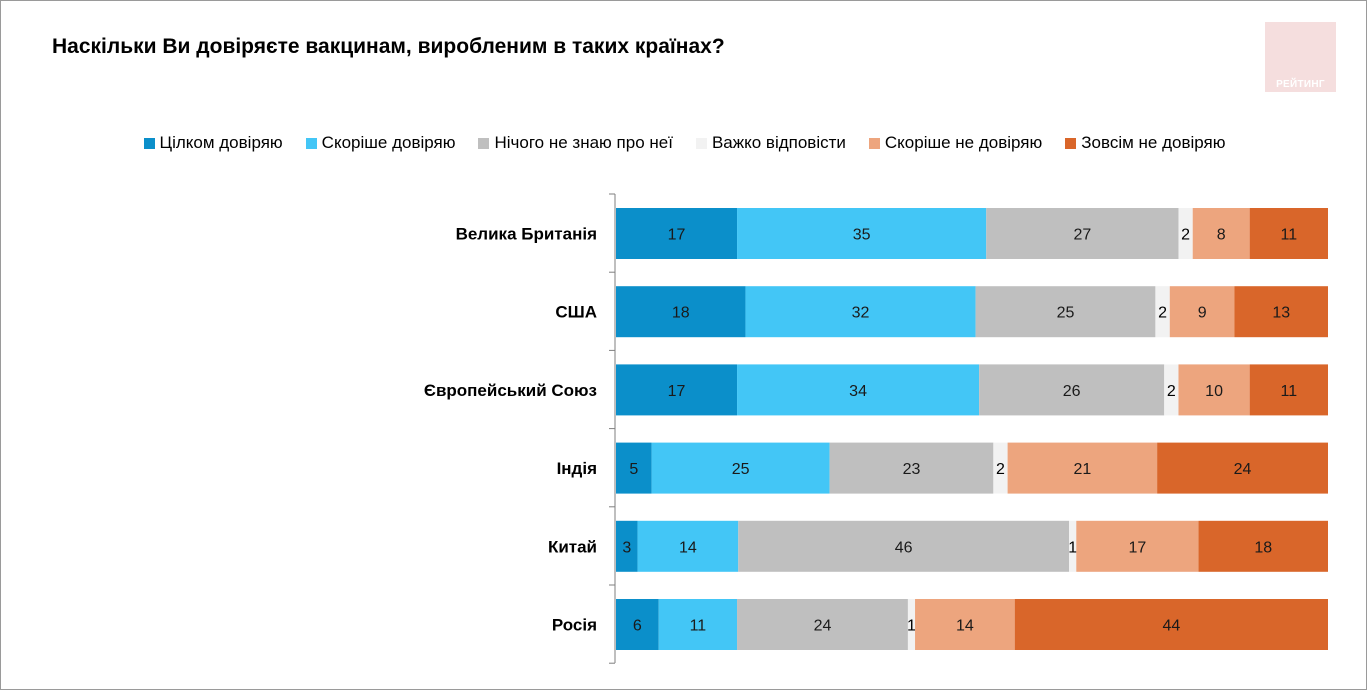 The image size is (1369, 690). I want to click on data-label: 6, so click(637, 626).